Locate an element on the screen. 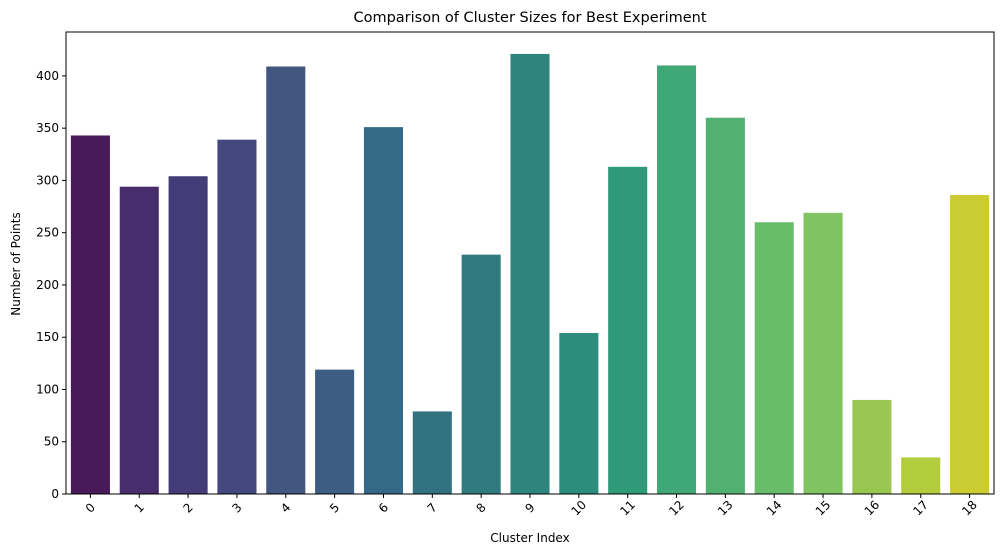 Image resolution: width=1005 pixels, height=556 pixels. y-tick-label: 200 is located at coordinates (47, 285).